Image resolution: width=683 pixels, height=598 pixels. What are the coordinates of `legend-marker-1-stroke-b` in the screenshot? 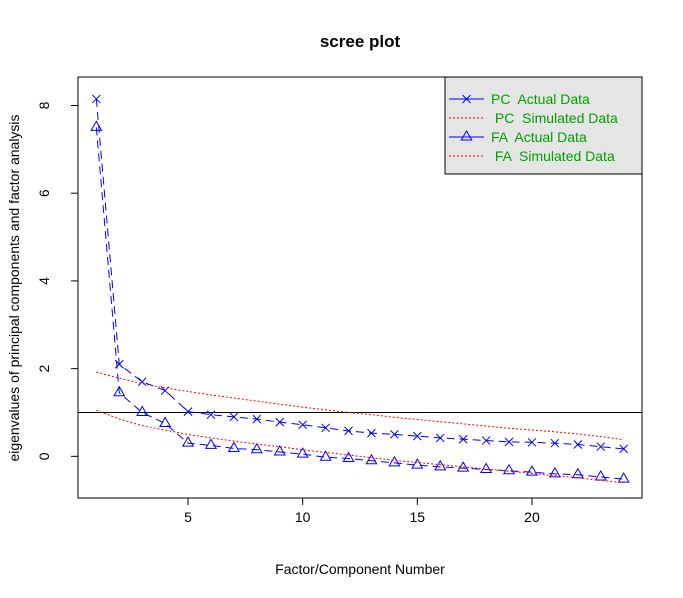 It's located at (466, 99).